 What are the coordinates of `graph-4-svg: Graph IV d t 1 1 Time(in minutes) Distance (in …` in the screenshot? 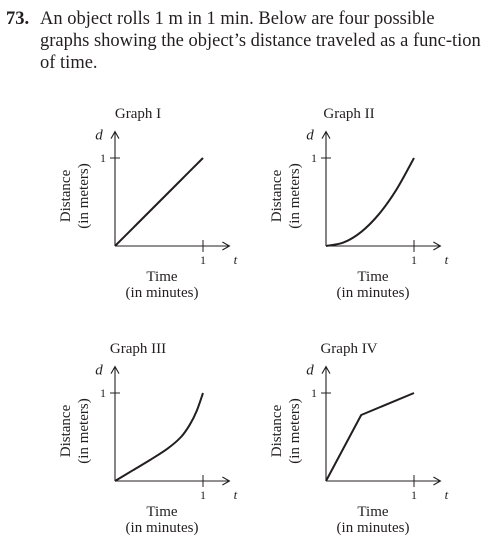 It's located at (359, 438).